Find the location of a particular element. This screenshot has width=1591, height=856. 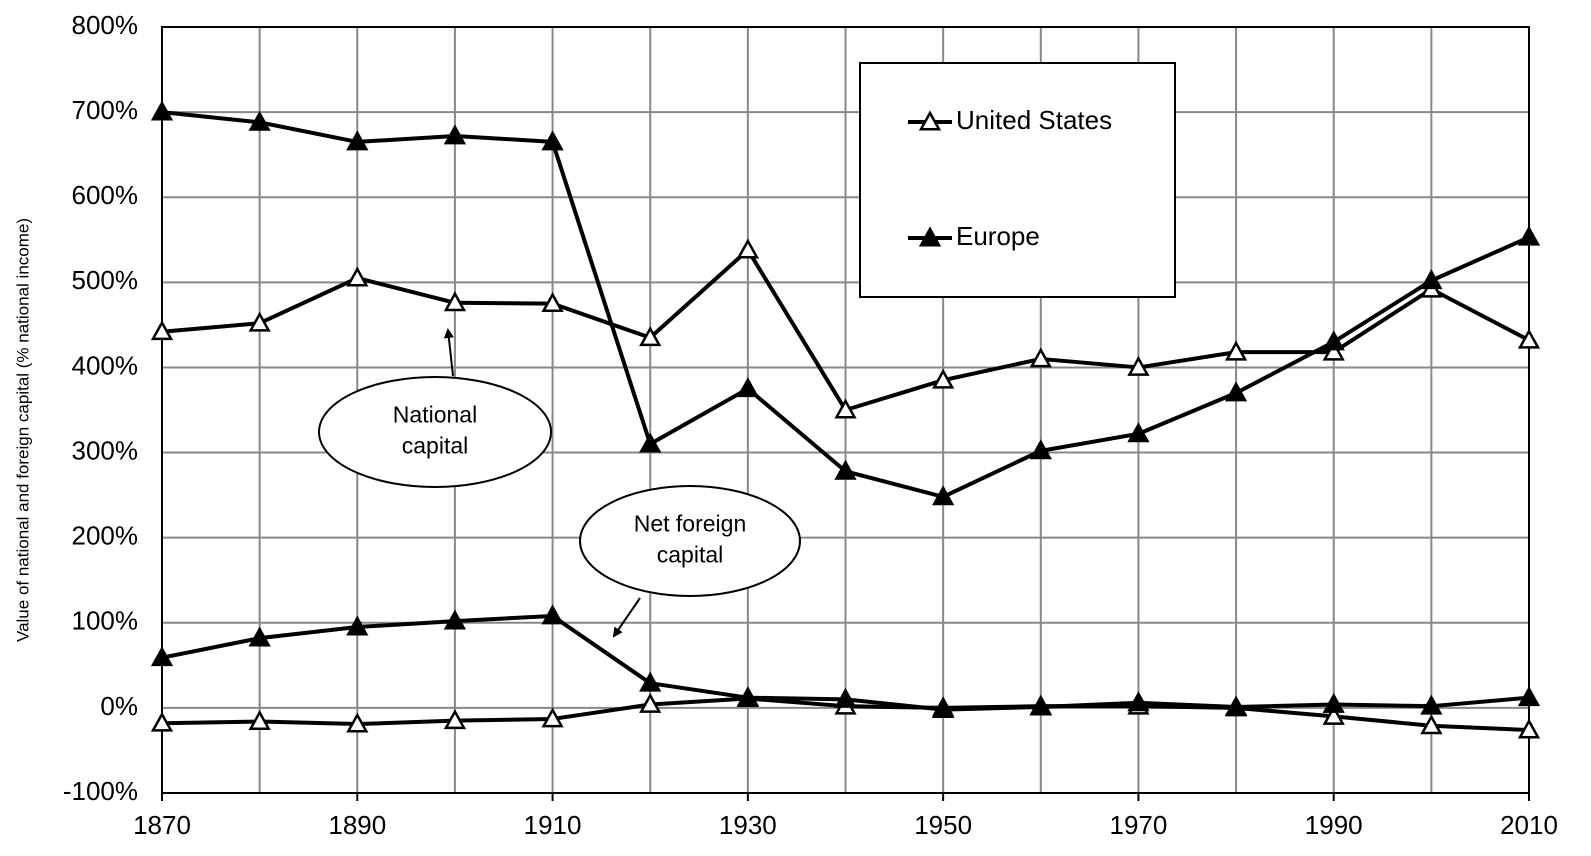

legend-label: United States is located at coordinates (1034, 120).